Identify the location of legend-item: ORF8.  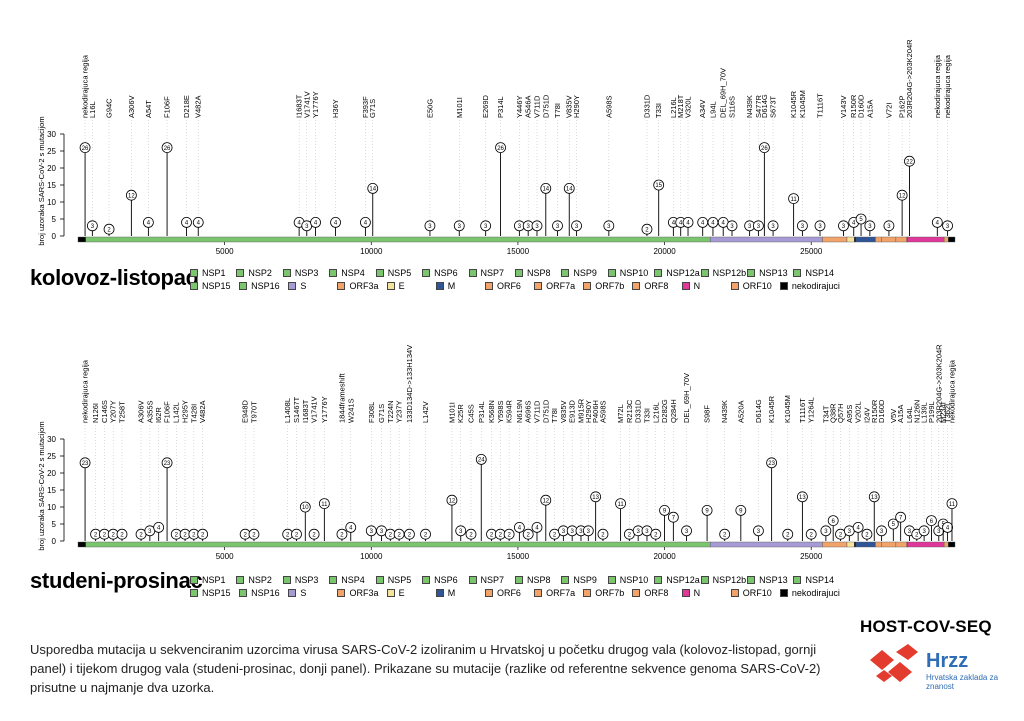
(656, 286).